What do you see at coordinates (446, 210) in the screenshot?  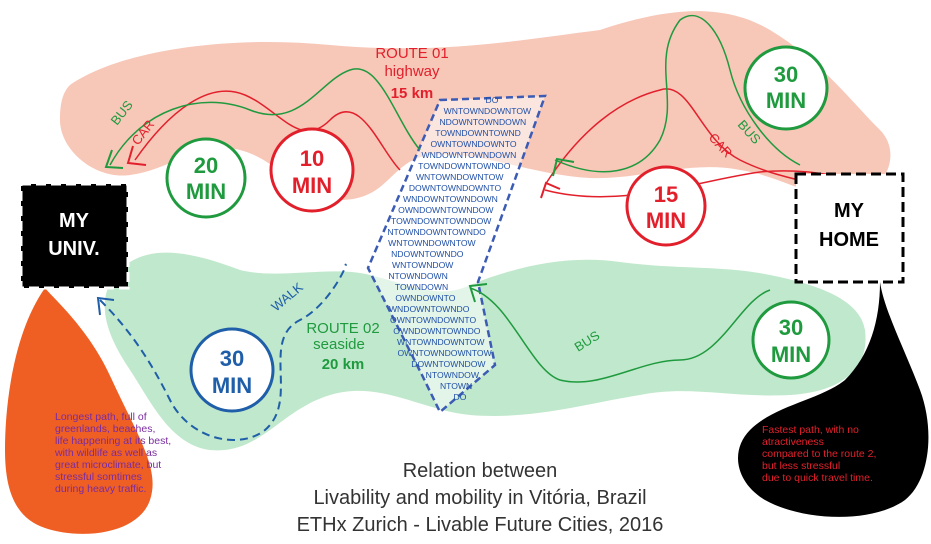 I see `downtown-text-line: OWNDOWNTOWNDOW` at bounding box center [446, 210].